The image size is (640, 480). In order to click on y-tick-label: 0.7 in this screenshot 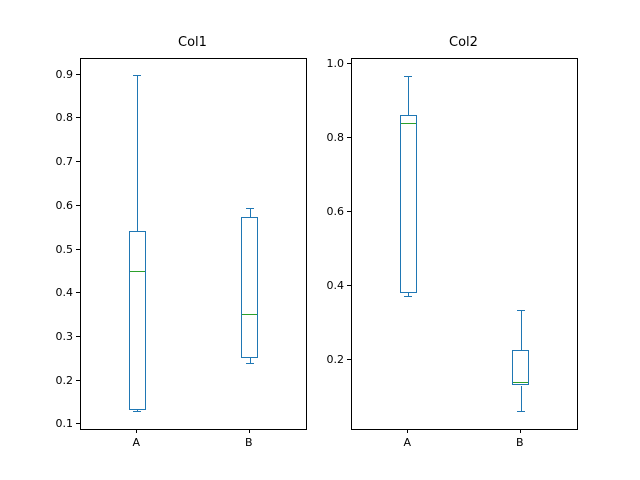, I will do `click(64, 161)`.